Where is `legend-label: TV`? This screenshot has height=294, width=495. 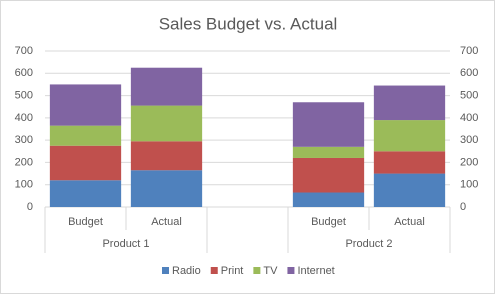
legend-label: TV is located at coordinates (270, 271).